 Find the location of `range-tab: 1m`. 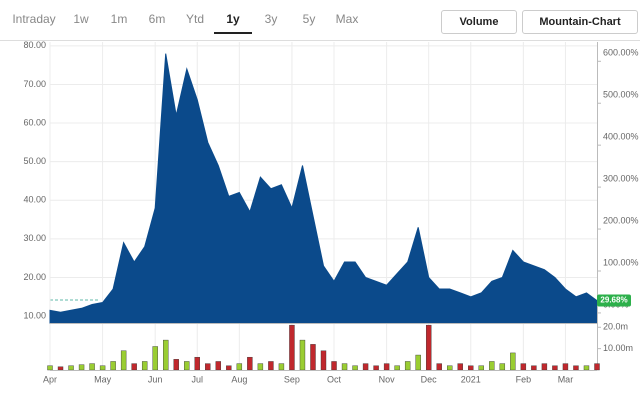

range-tab: 1m is located at coordinates (119, 19).